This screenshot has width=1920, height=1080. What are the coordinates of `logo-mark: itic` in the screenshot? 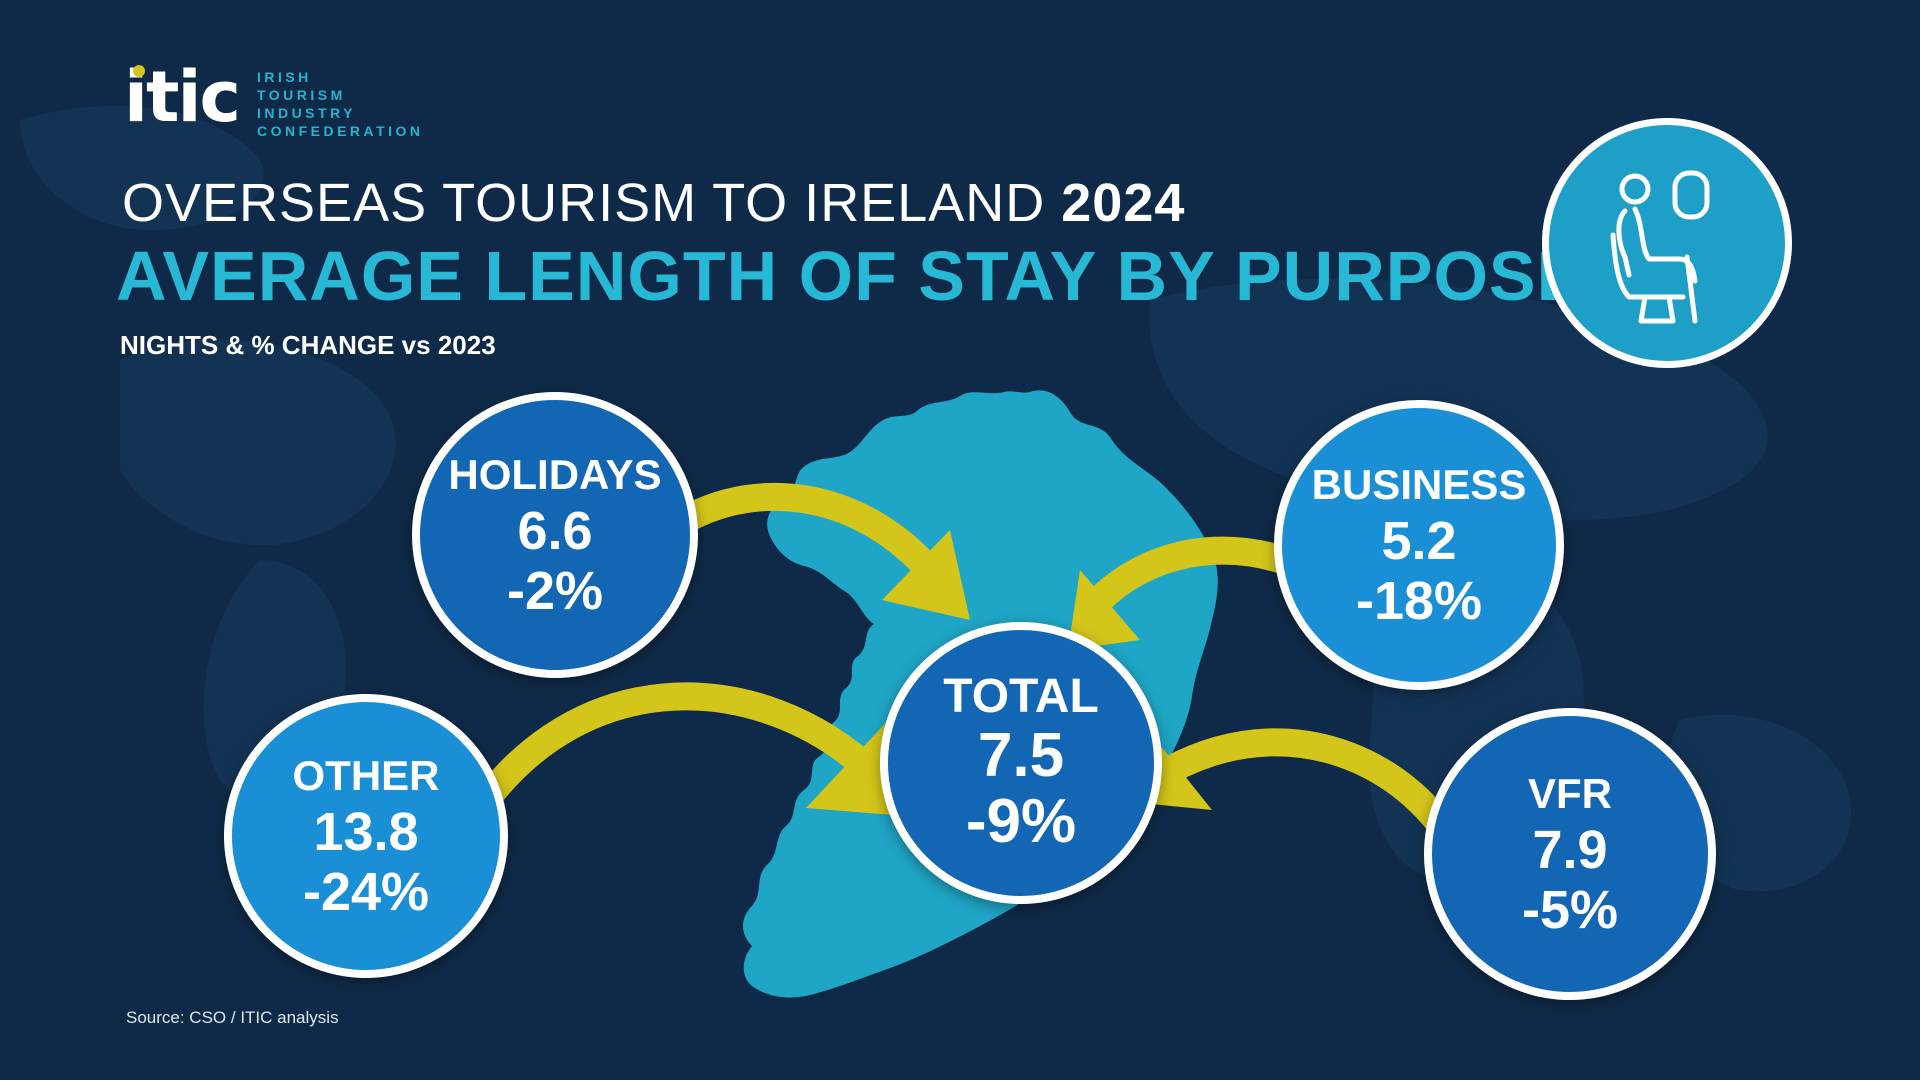 It's located at (182, 97).